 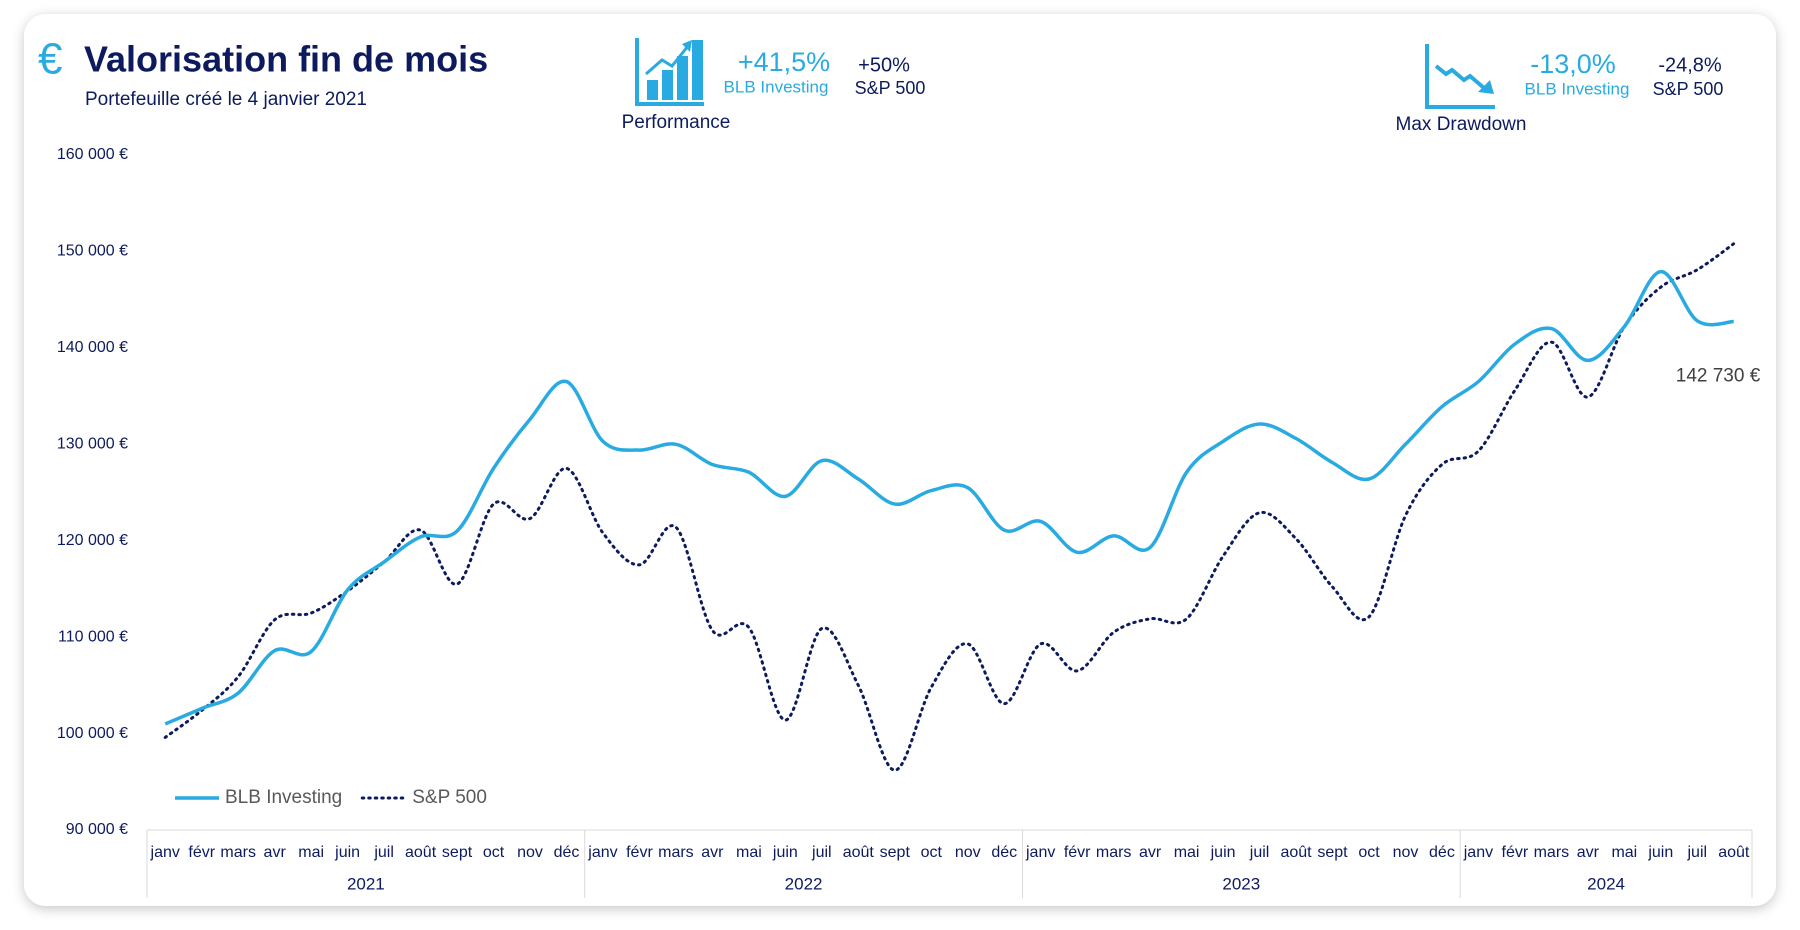 I want to click on kpi-value: +50%, so click(x=884, y=65).